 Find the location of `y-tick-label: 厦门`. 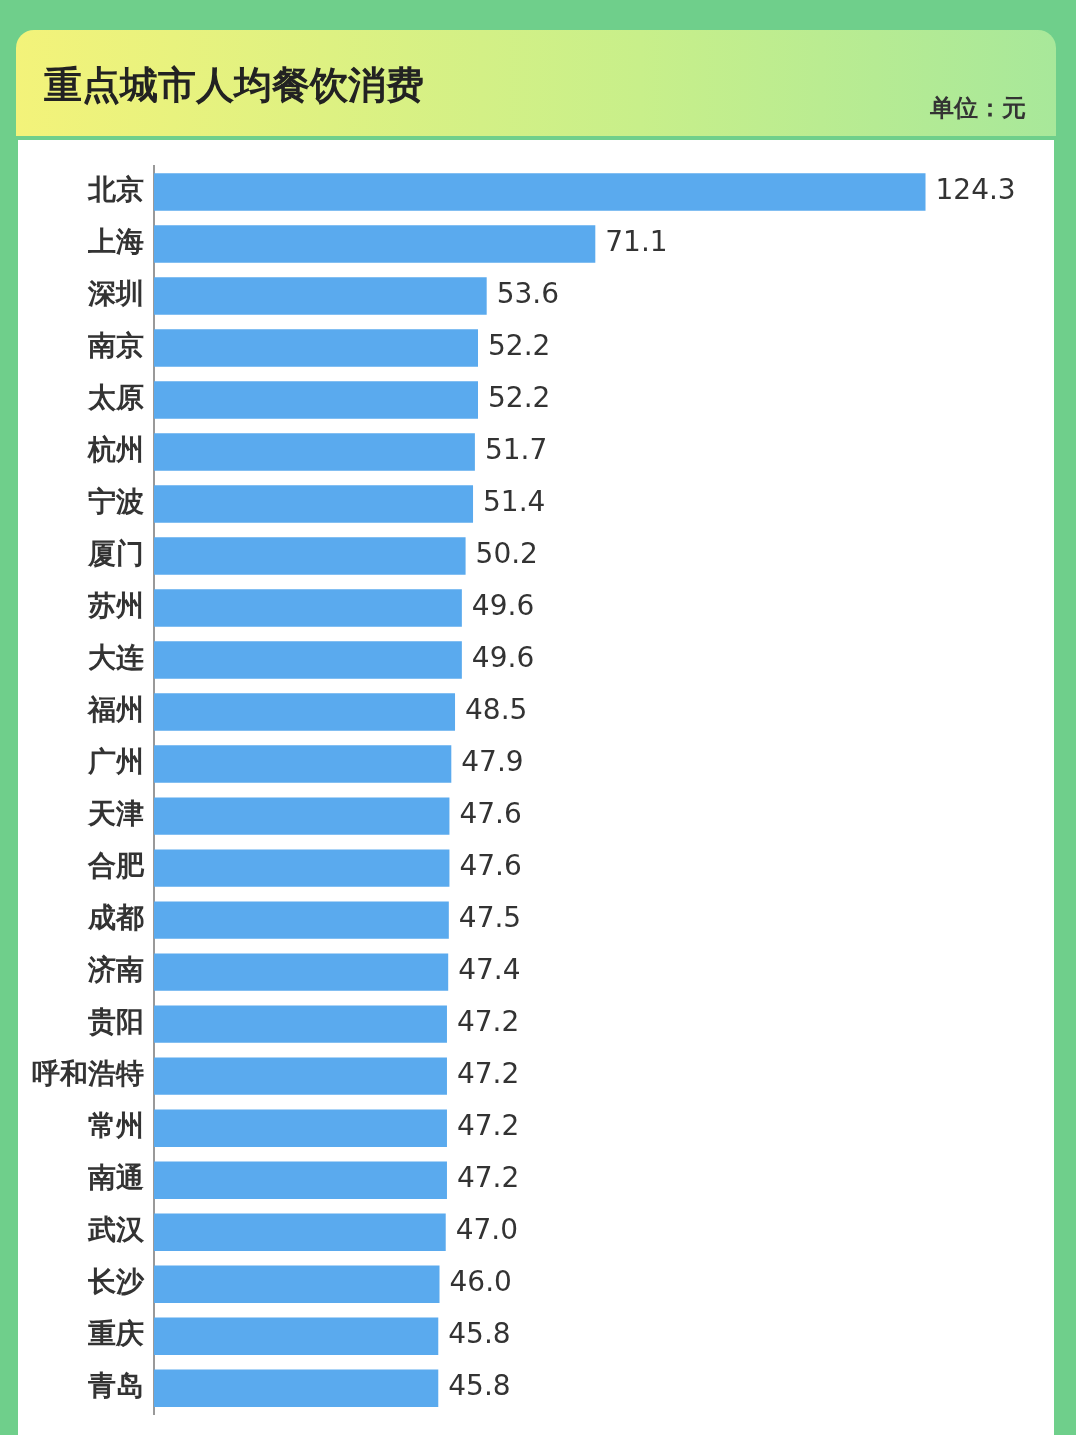

y-tick-label: 厦门 is located at coordinates (115, 554).